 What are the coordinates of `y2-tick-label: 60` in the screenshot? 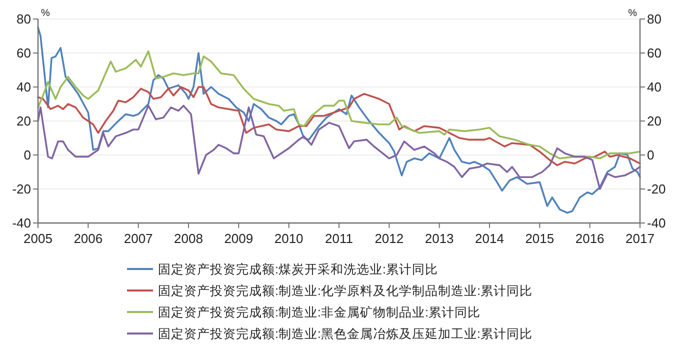 It's located at (654, 53).